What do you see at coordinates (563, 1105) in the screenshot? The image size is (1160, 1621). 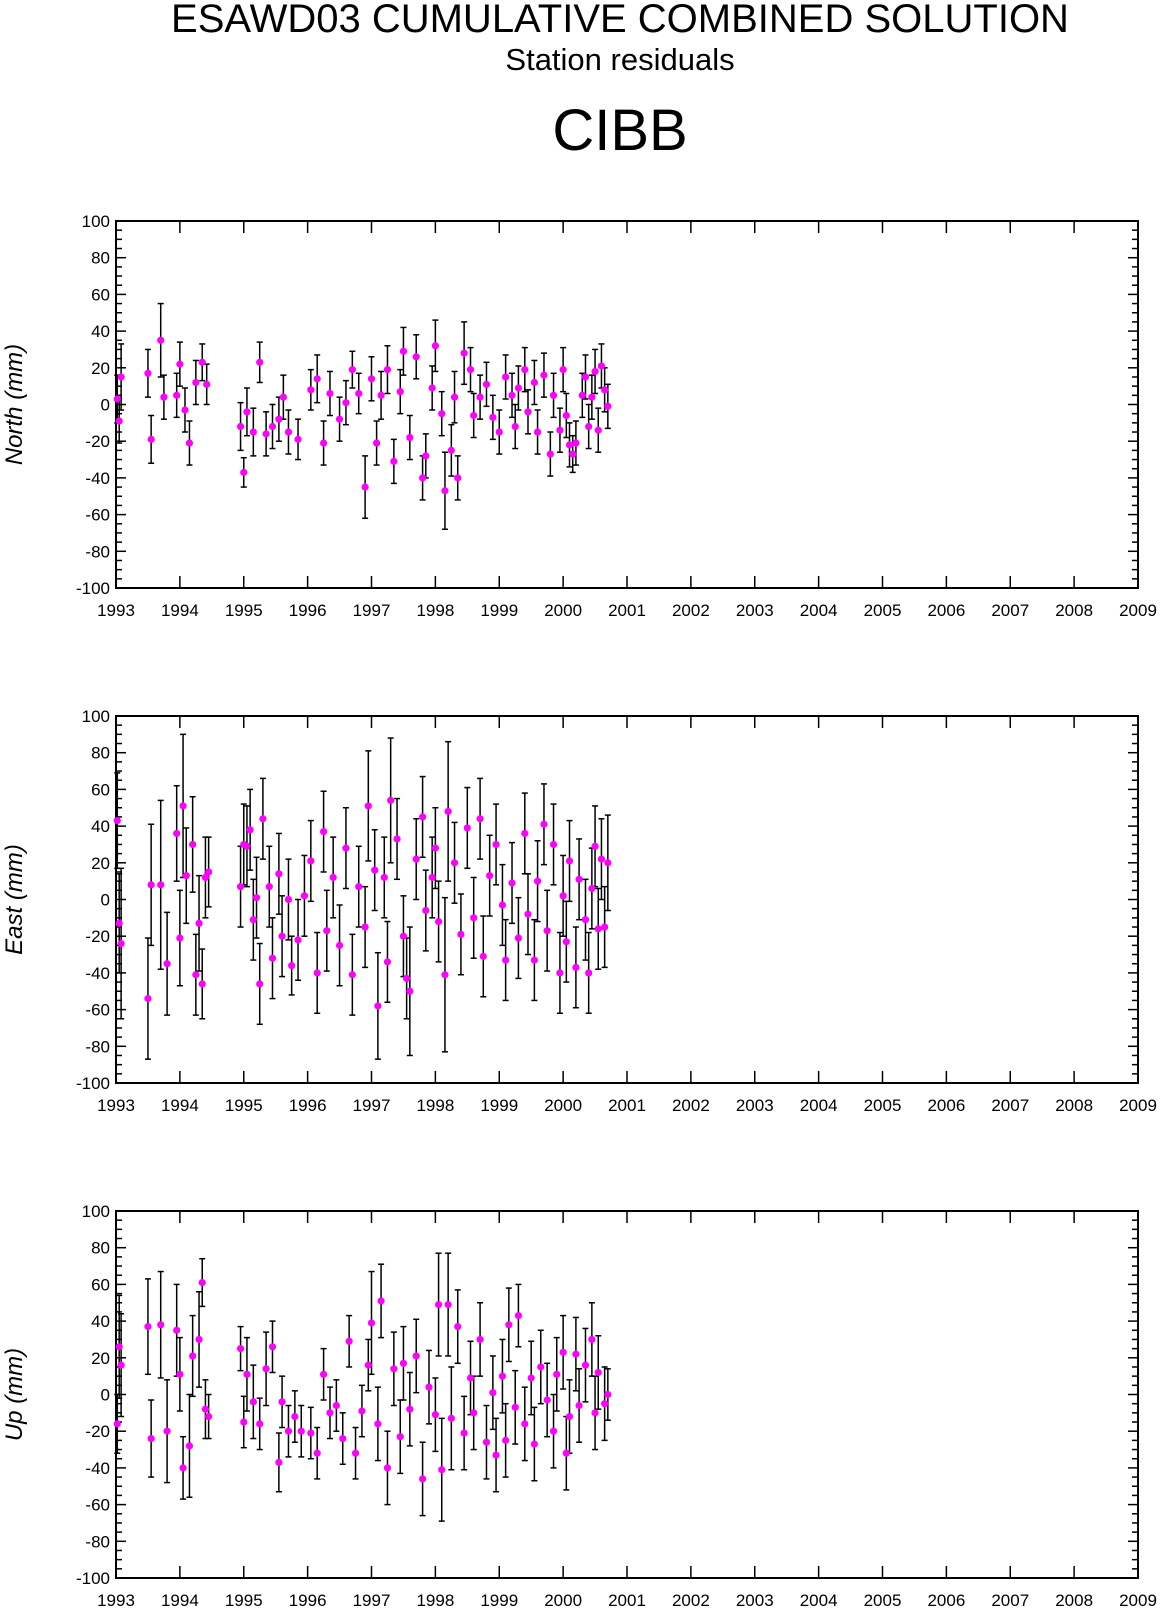 I see `x-tick-label: 2000` at bounding box center [563, 1105].